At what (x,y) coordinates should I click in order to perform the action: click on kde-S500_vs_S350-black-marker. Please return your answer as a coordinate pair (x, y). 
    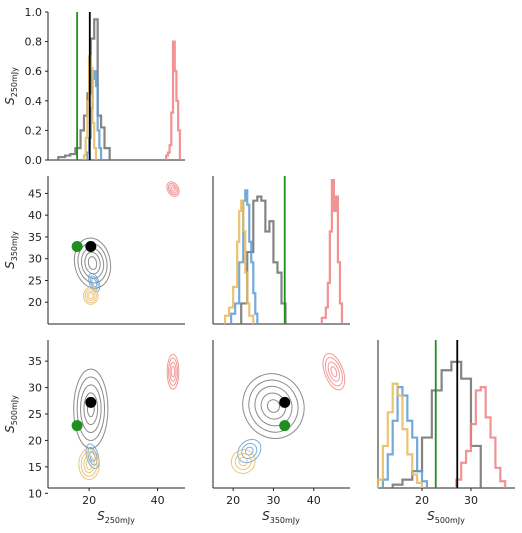
    Looking at the image, I should click on (285, 402).